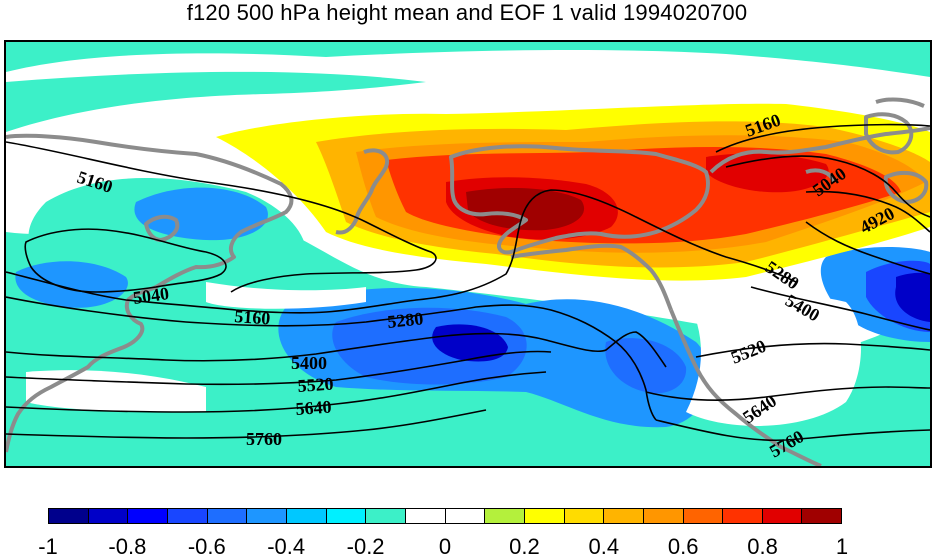  What do you see at coordinates (762, 546) in the screenshot?
I see `colorbar-tick-label: 0.8` at bounding box center [762, 546].